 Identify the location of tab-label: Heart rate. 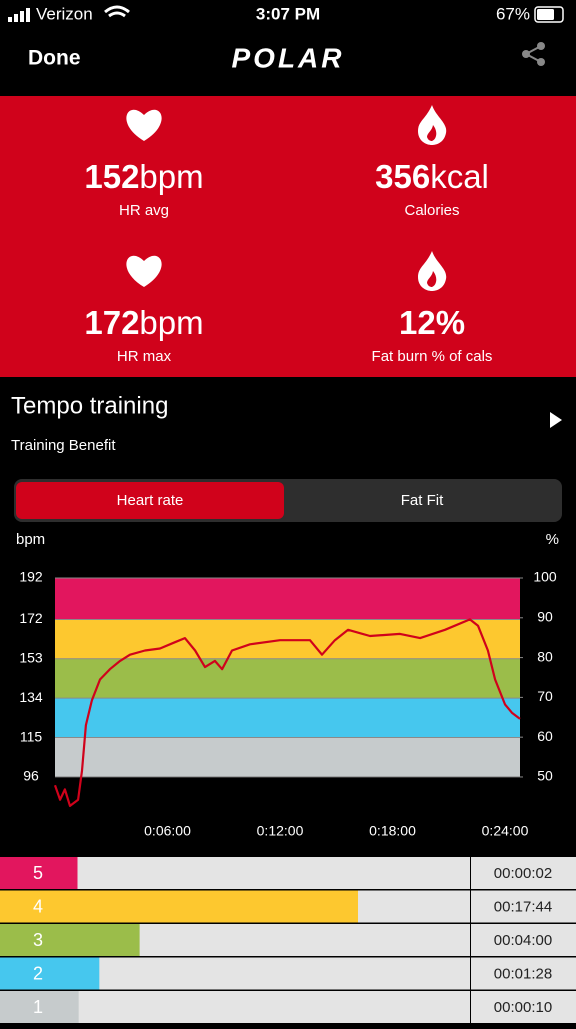
(150, 500).